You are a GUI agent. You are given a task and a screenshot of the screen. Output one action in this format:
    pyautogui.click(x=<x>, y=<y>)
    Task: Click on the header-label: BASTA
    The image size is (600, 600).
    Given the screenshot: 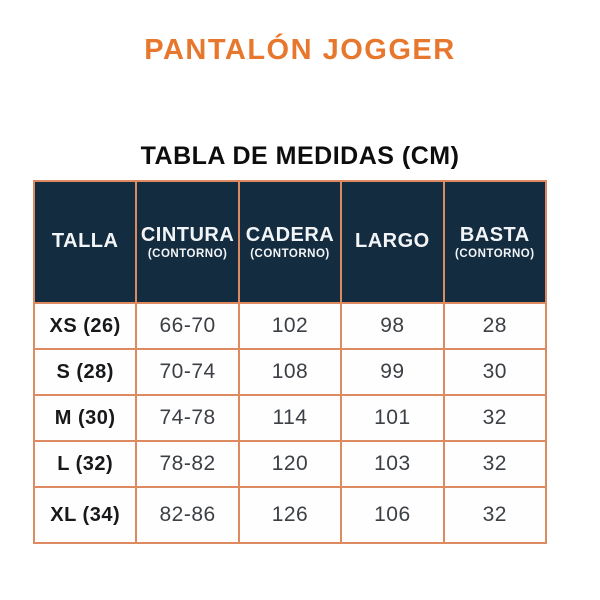 What is the action you would take?
    pyautogui.click(x=494, y=235)
    